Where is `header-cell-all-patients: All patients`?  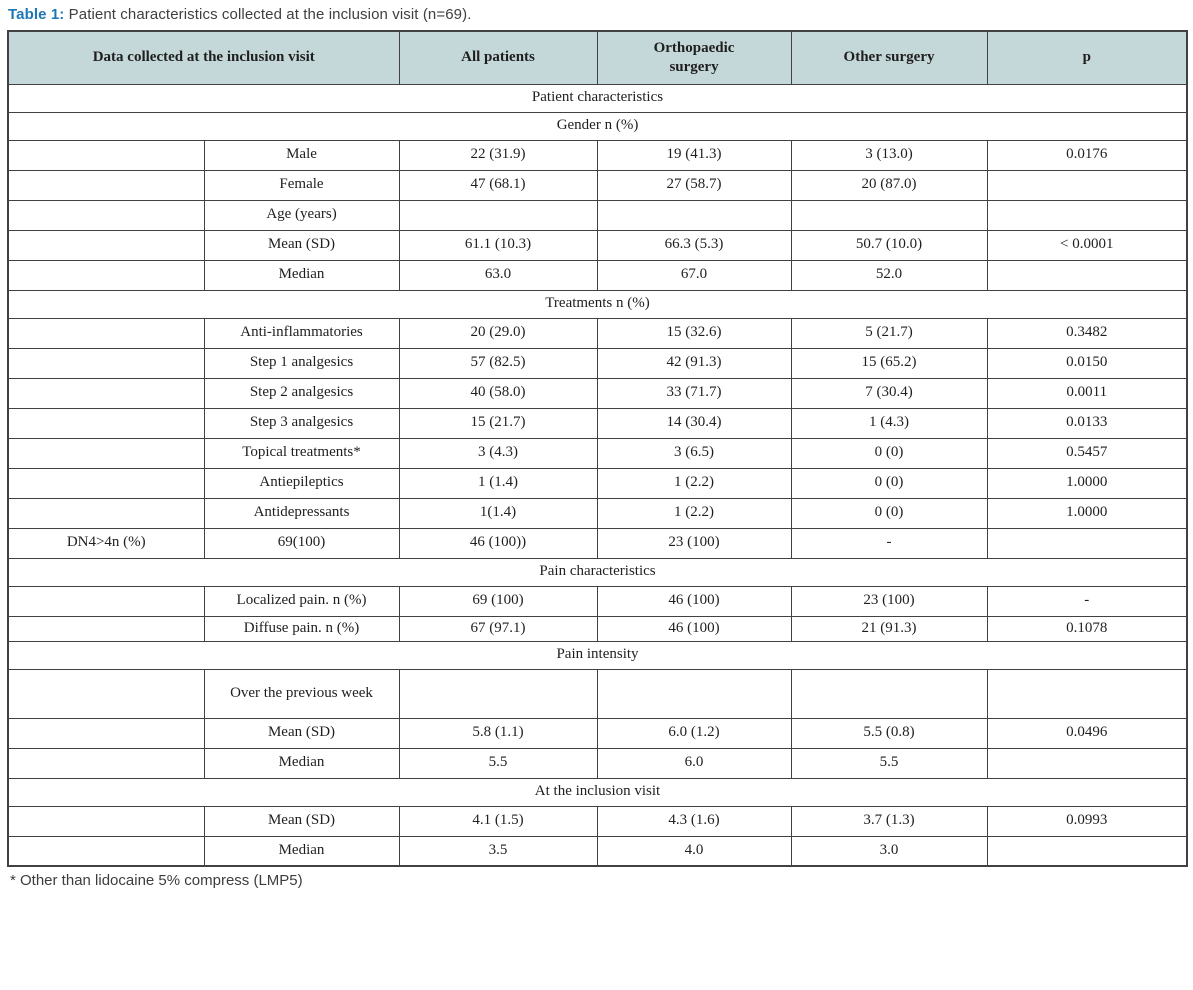 header-cell-all-patients: All patients is located at coordinates (498, 57).